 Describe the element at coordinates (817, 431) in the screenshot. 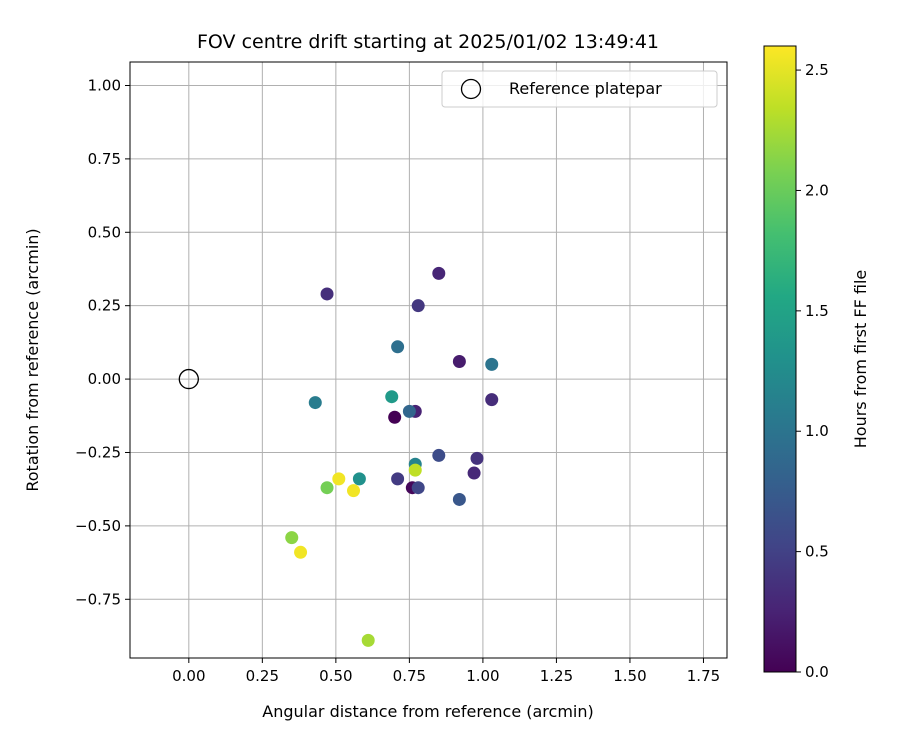

I see `colorbar-tick-label: 1.0` at that location.